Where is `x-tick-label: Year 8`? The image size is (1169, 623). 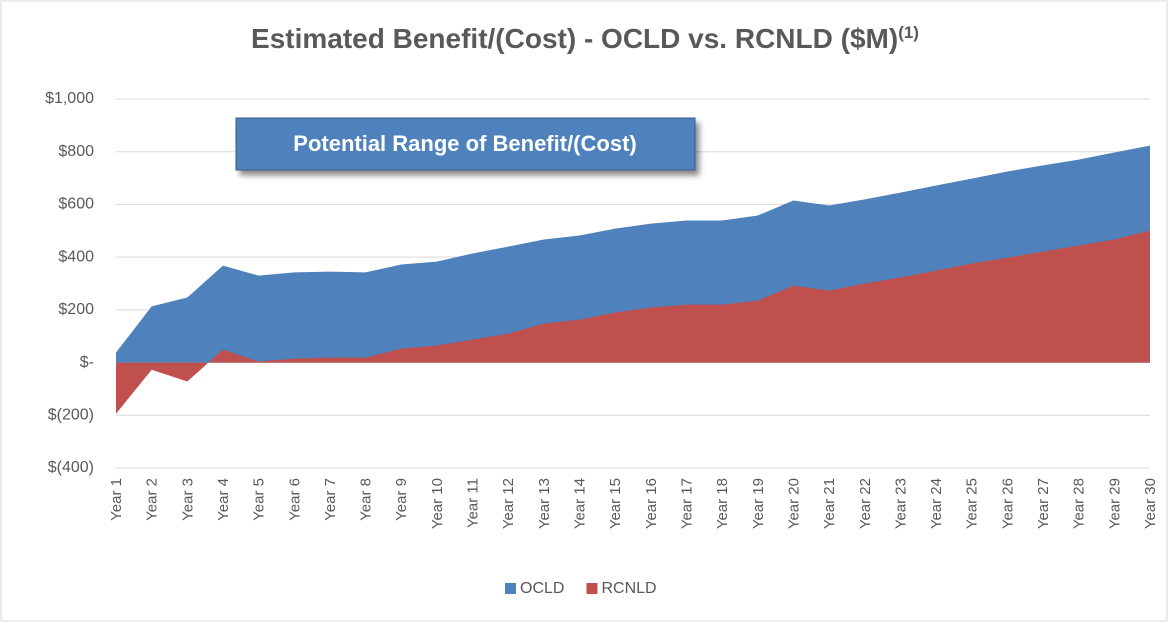 x-tick-label: Year 8 is located at coordinates (366, 499).